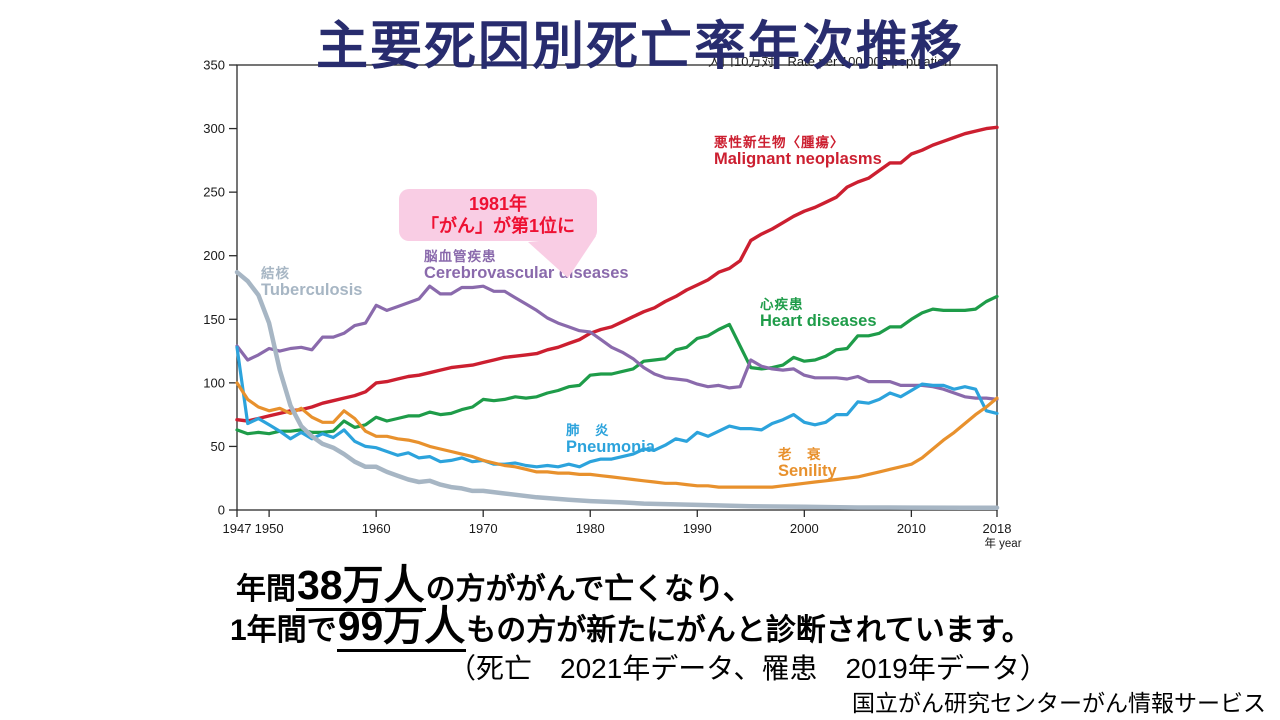 Image resolution: width=1280 pixels, height=720 pixels. I want to click on source-credit: 国立がん研究センターがん情報サービス, so click(1059, 703).